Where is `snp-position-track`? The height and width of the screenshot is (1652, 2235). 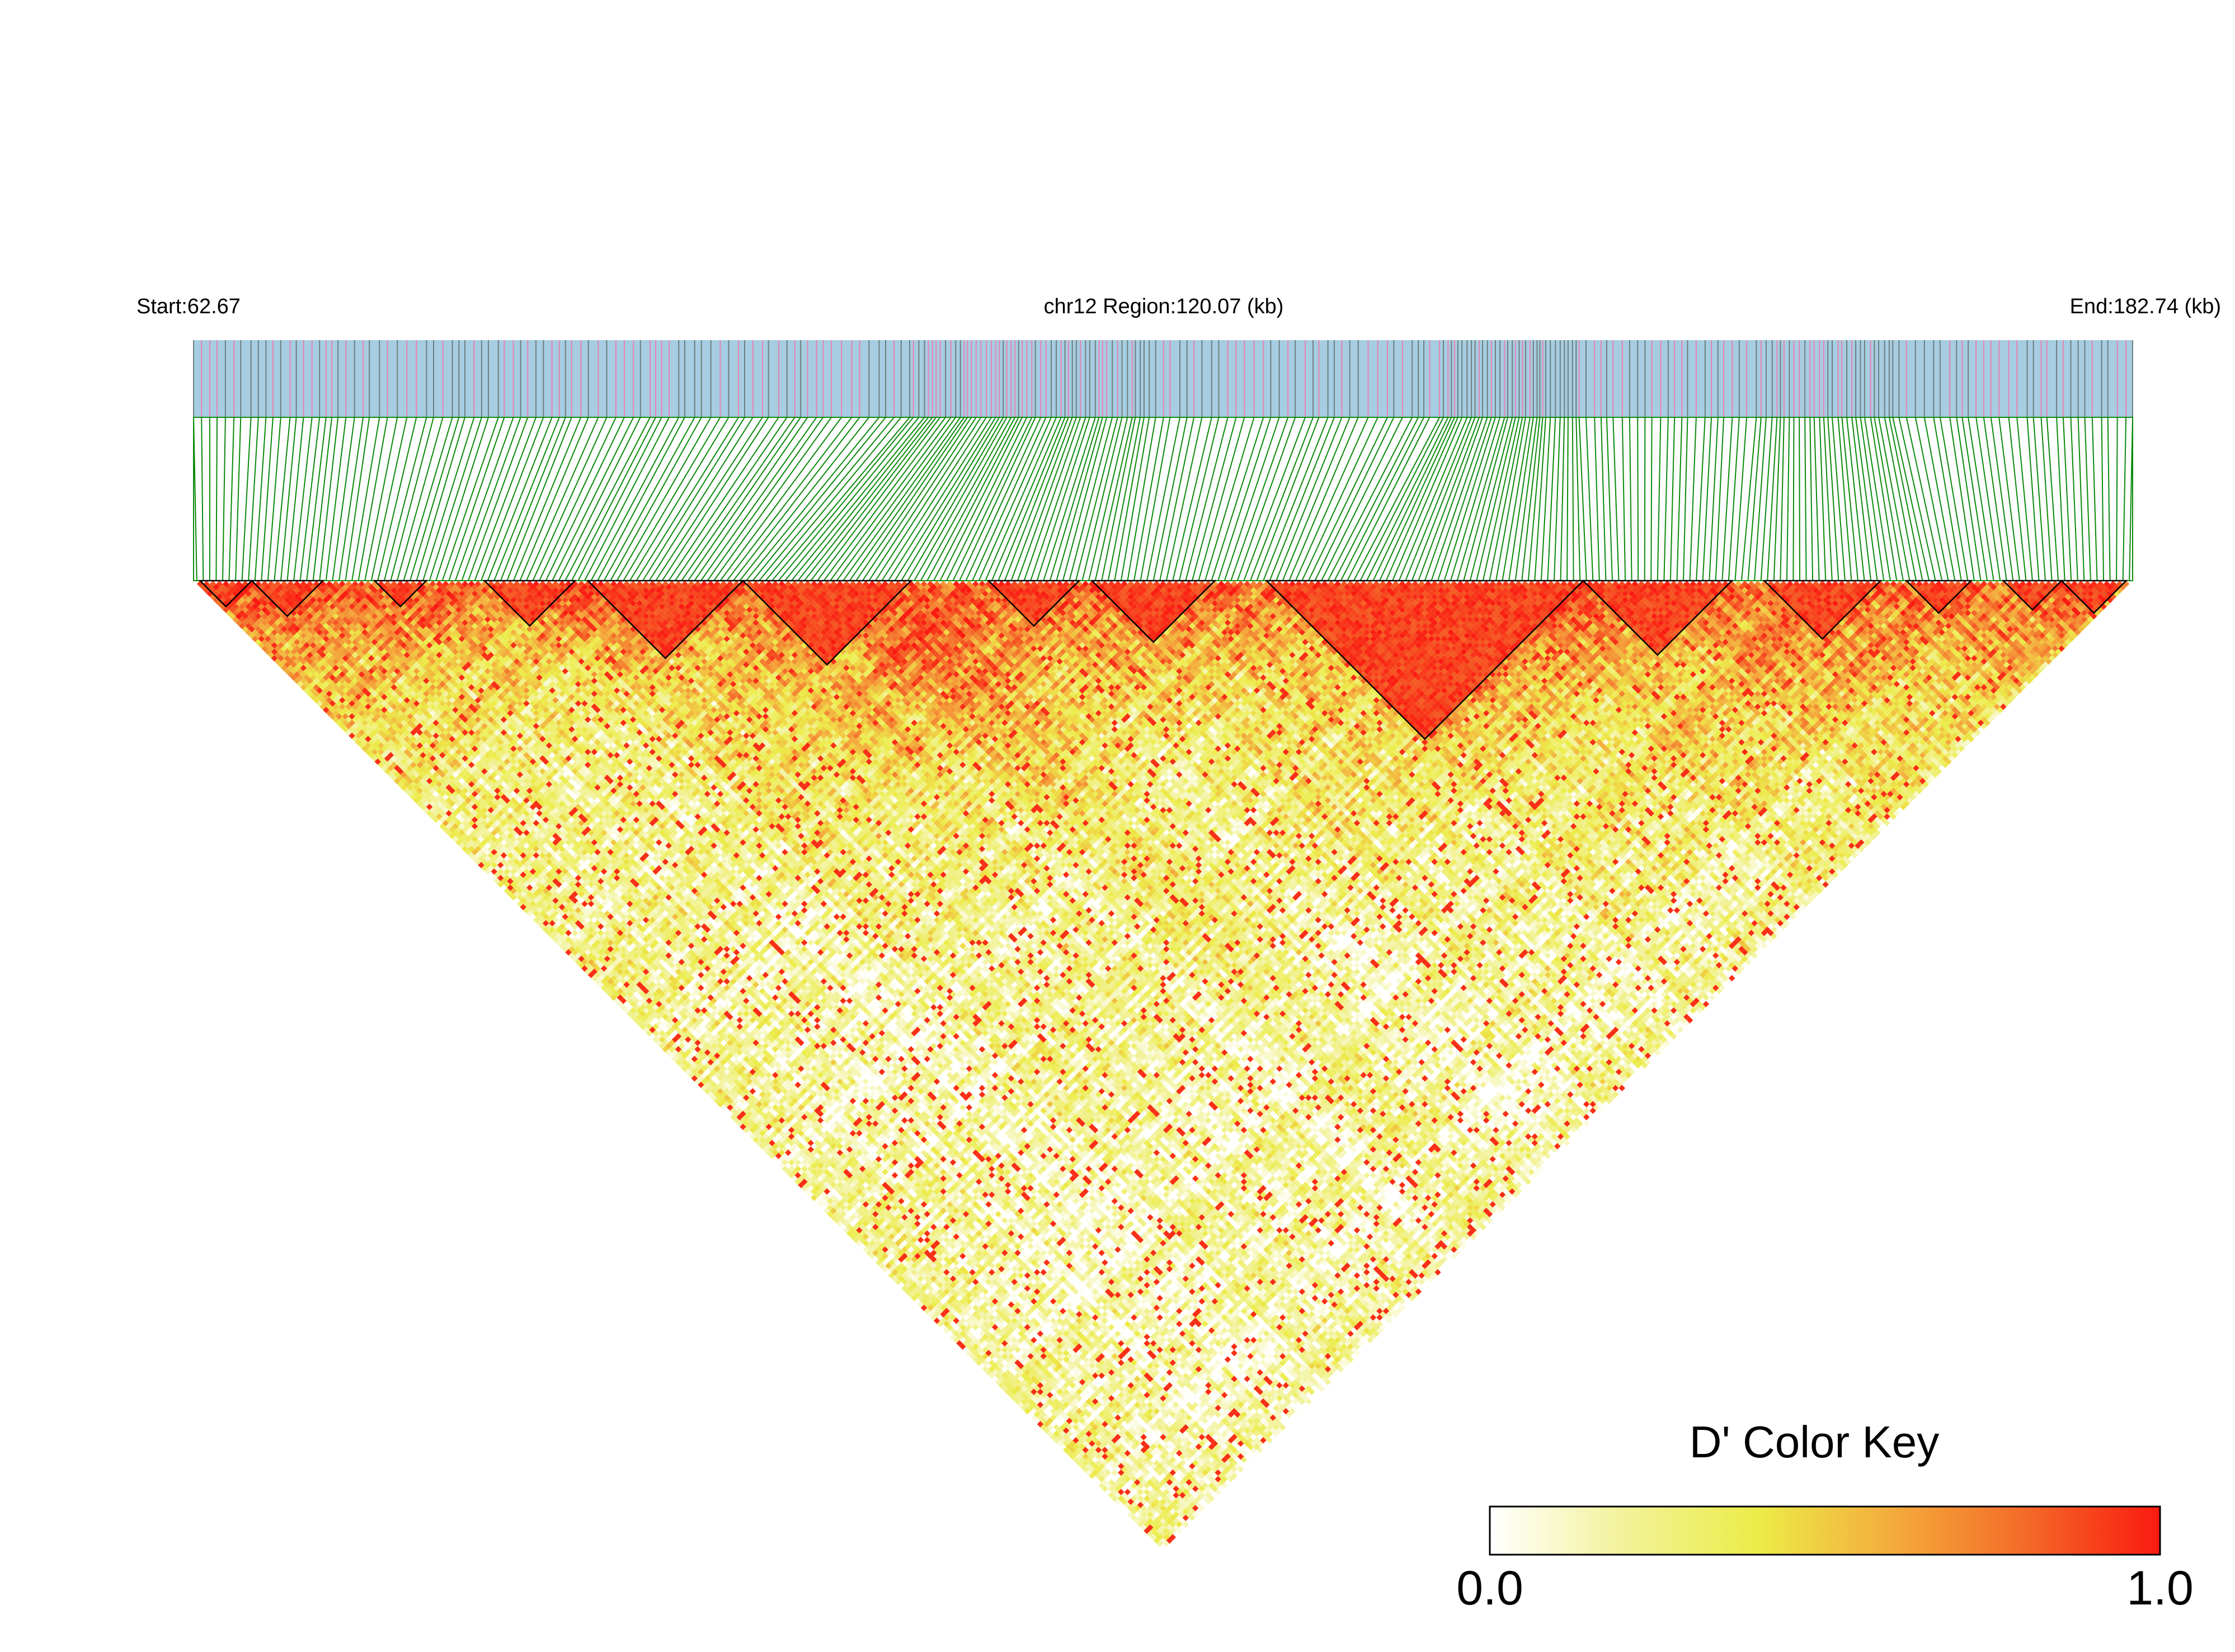
snp-position-track is located at coordinates (1163, 379).